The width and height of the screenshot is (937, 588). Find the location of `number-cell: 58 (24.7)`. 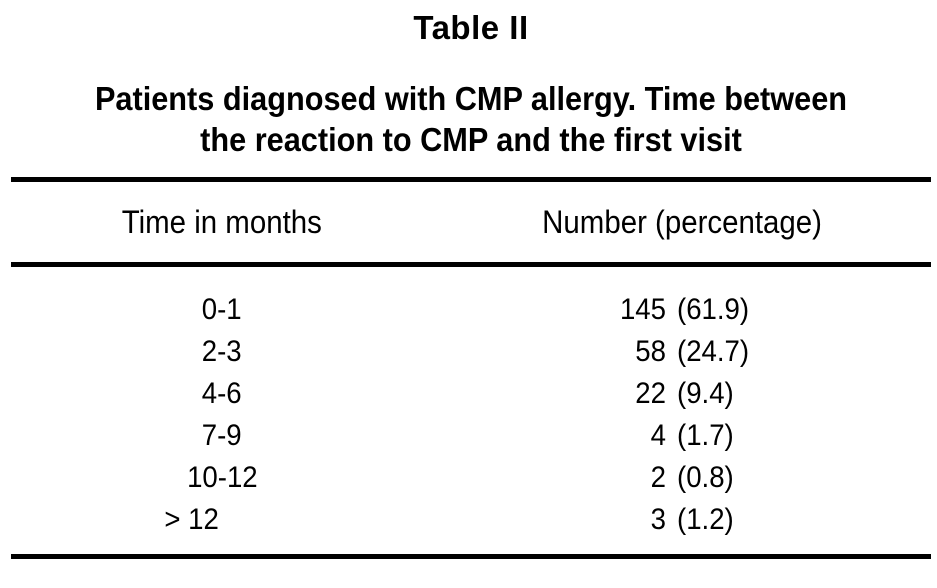

number-cell: 58 (24.7) is located at coordinates (682, 352).